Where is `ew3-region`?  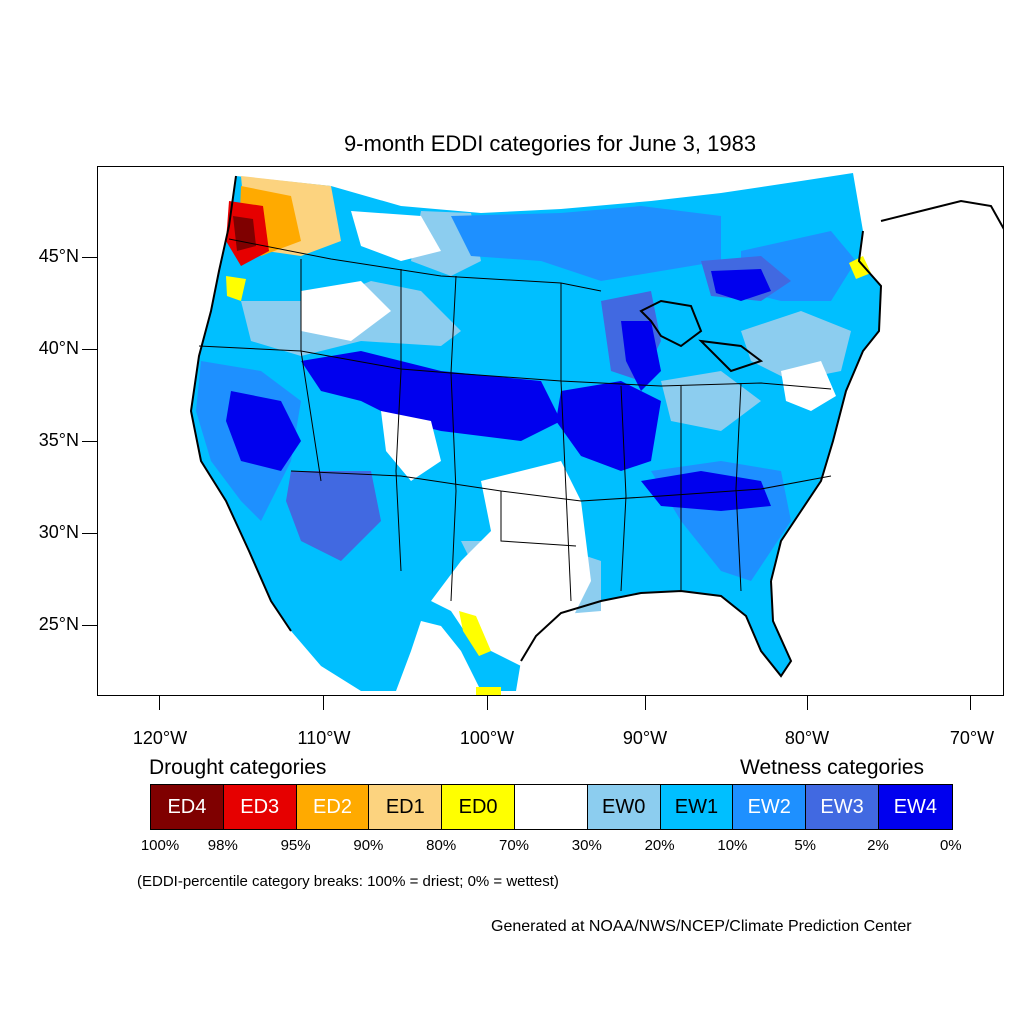
ew3-region is located at coordinates (333, 516).